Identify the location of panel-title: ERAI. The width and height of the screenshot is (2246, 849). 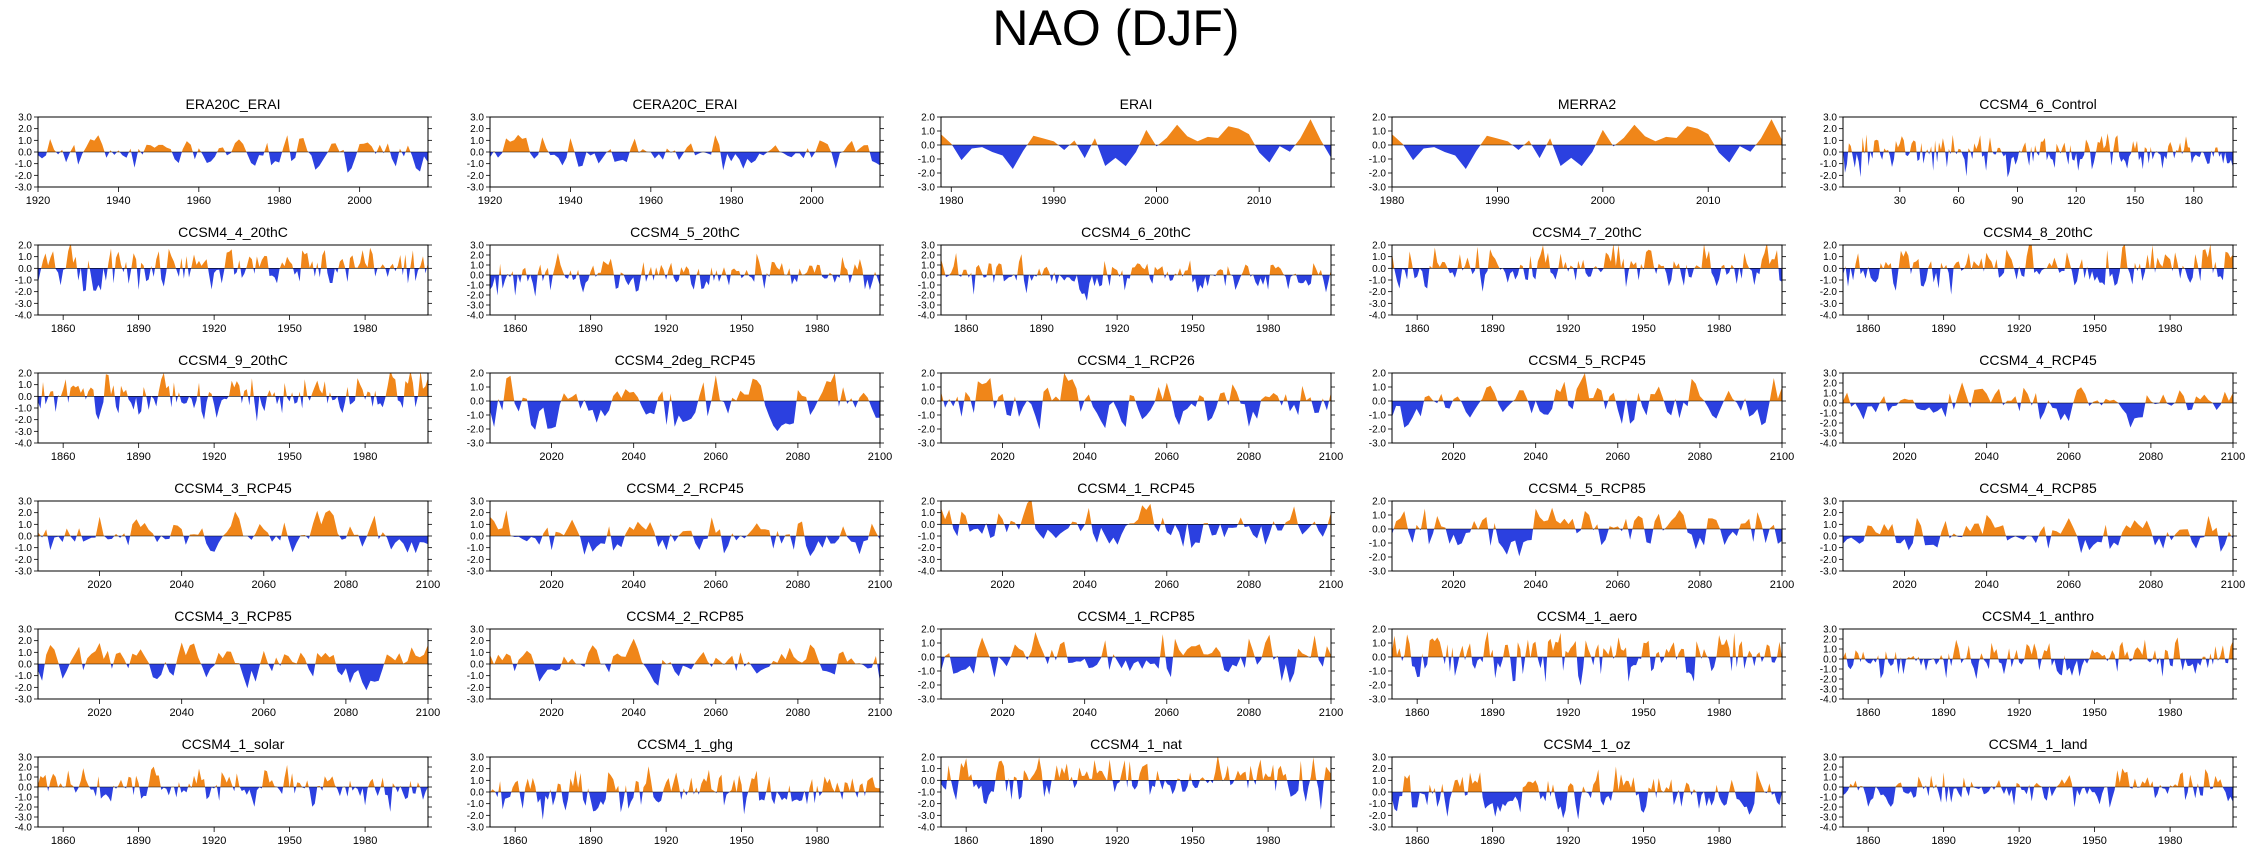
(1136, 104).